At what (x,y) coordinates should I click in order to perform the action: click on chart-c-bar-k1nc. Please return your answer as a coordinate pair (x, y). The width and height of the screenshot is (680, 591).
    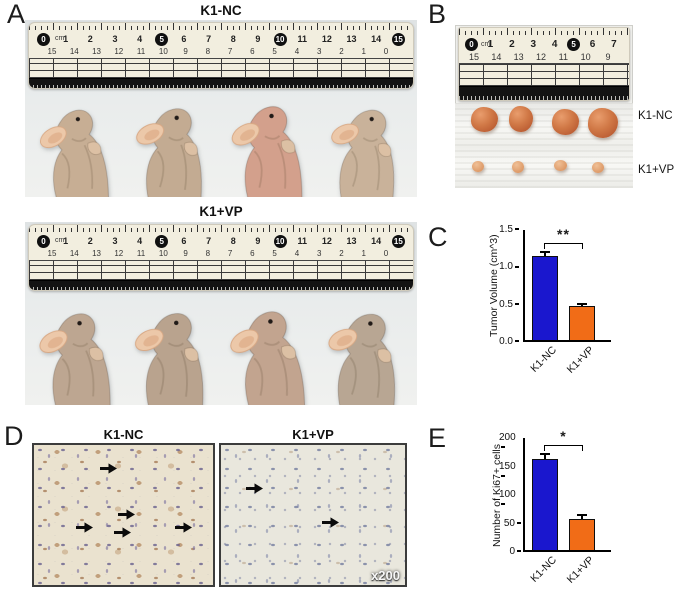
    Looking at the image, I should click on (545, 297).